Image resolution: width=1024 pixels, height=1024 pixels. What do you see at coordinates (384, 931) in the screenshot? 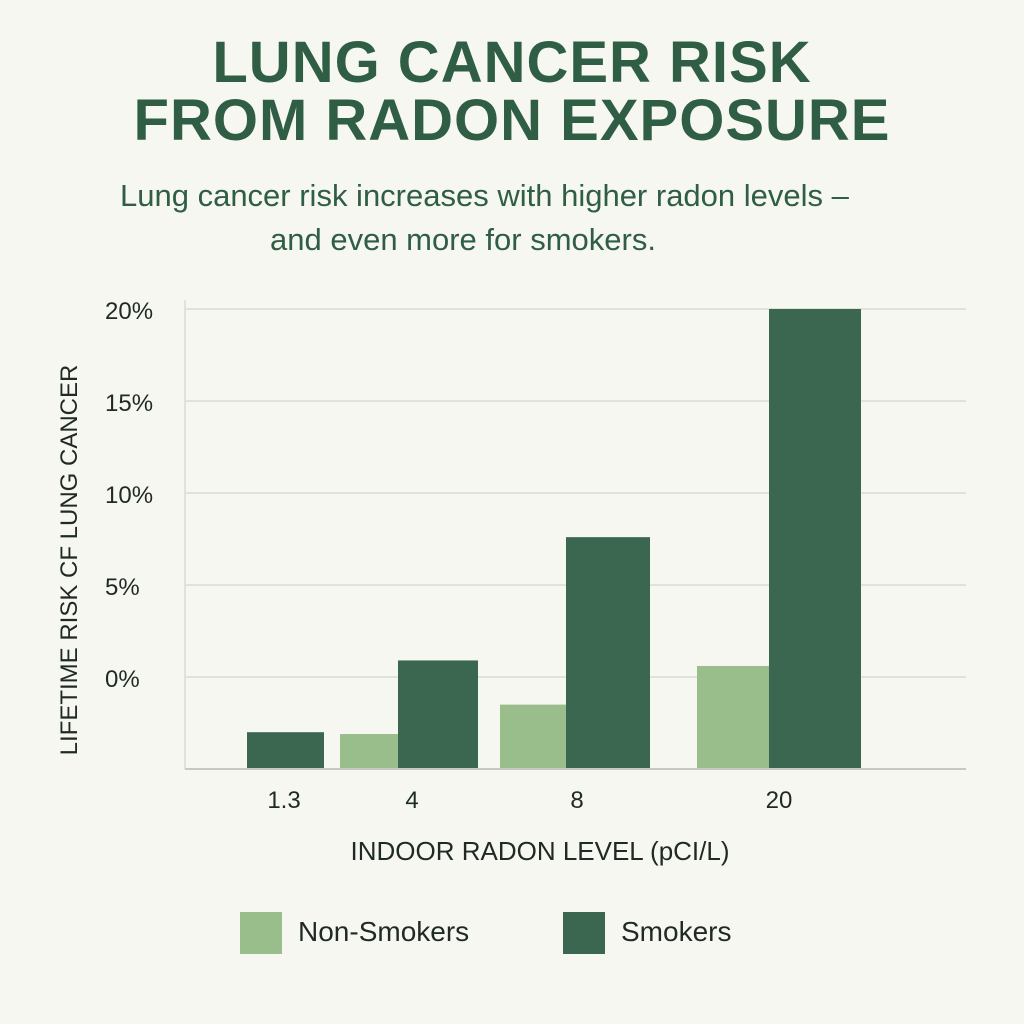
I see `legend-label-non-smokers: Non-Smokers` at bounding box center [384, 931].